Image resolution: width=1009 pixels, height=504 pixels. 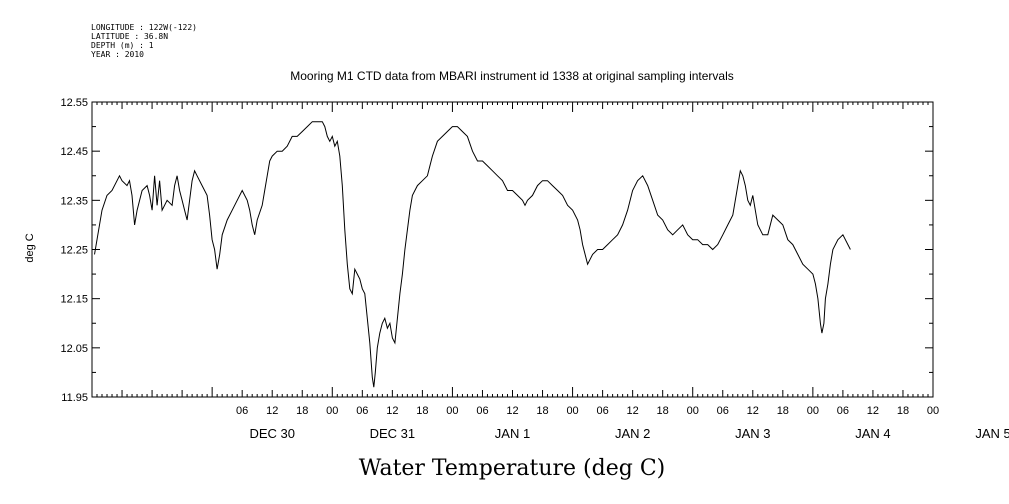 What do you see at coordinates (393, 433) in the screenshot?
I see `x-day-label: DEC 31` at bounding box center [393, 433].